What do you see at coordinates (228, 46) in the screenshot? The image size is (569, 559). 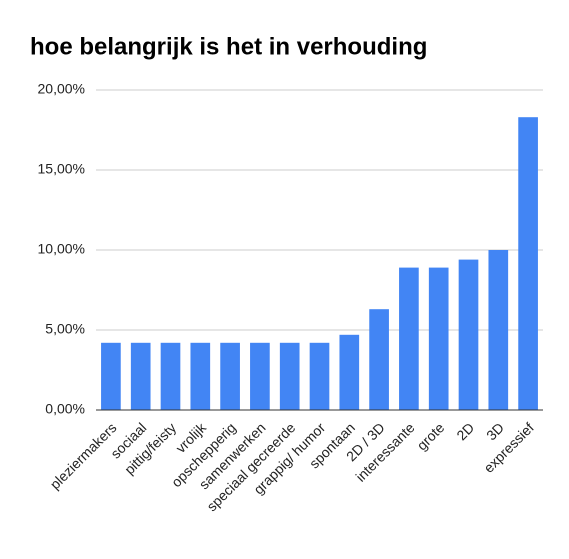 I see `chart-title: hoe belangrijk is het in verhouding` at bounding box center [228, 46].